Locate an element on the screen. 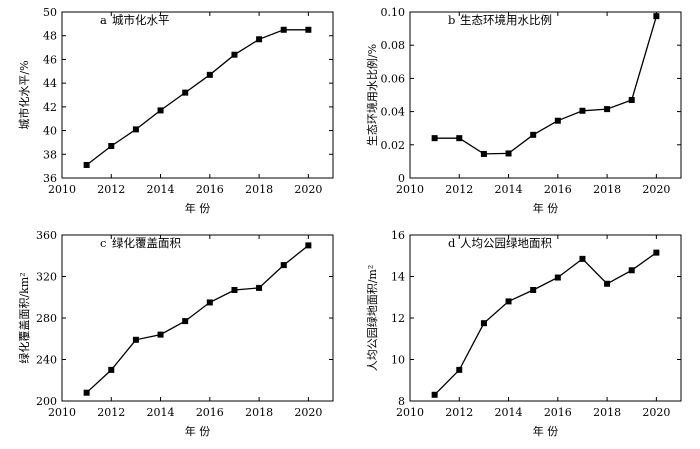  panel-title: 城市化水平 is located at coordinates (141, 20).